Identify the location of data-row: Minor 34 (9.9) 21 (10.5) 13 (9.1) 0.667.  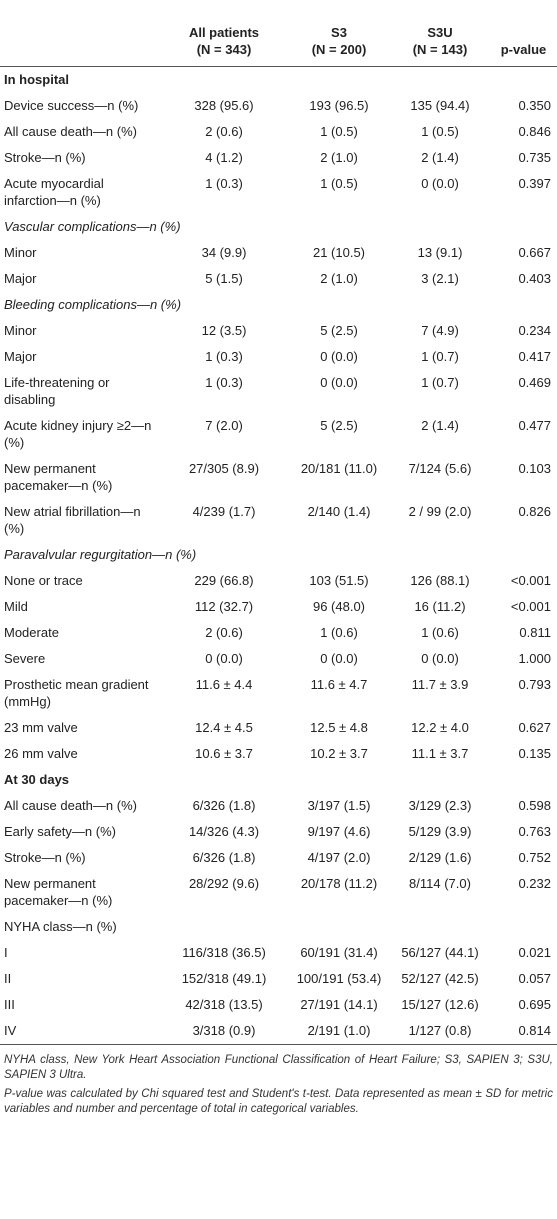
(278, 253).